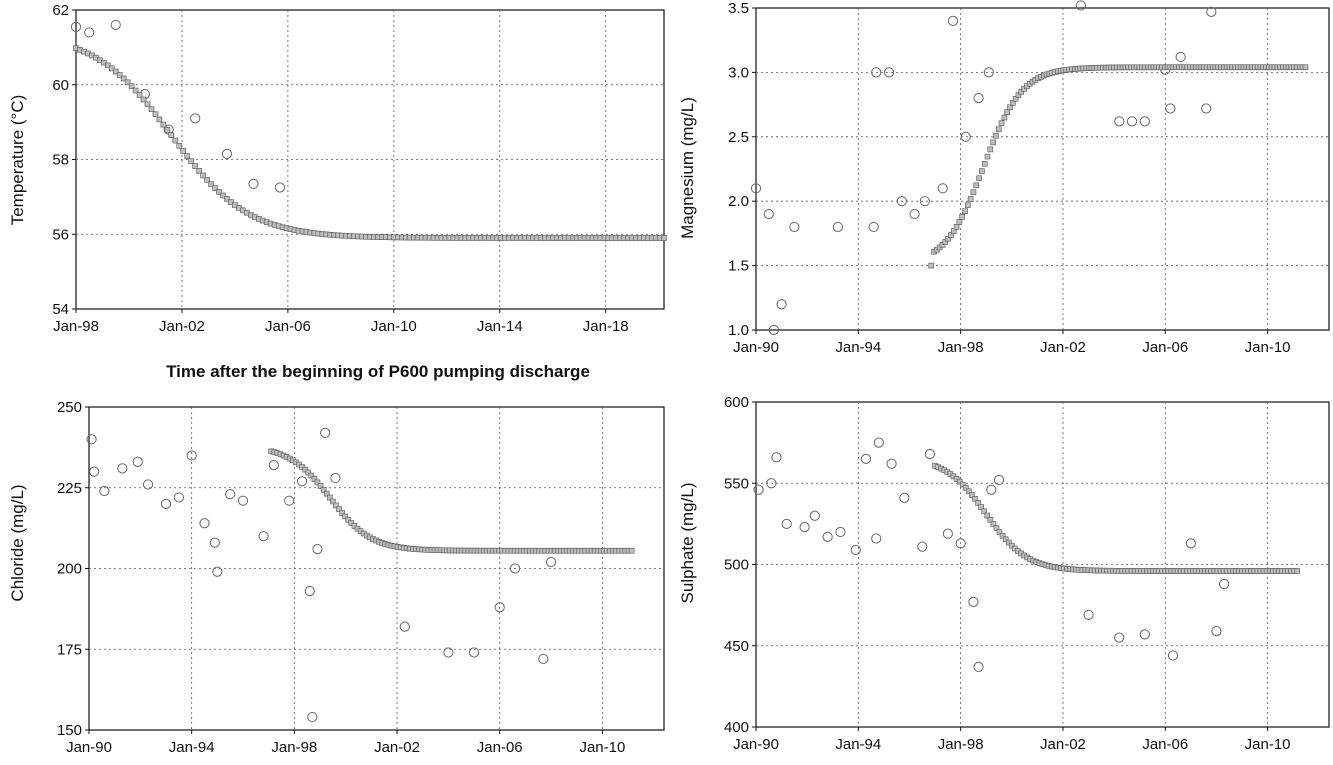 Image resolution: width=1333 pixels, height=765 pixels. What do you see at coordinates (182, 326) in the screenshot?
I see `temperature-x-tick-label: Jan-02` at bounding box center [182, 326].